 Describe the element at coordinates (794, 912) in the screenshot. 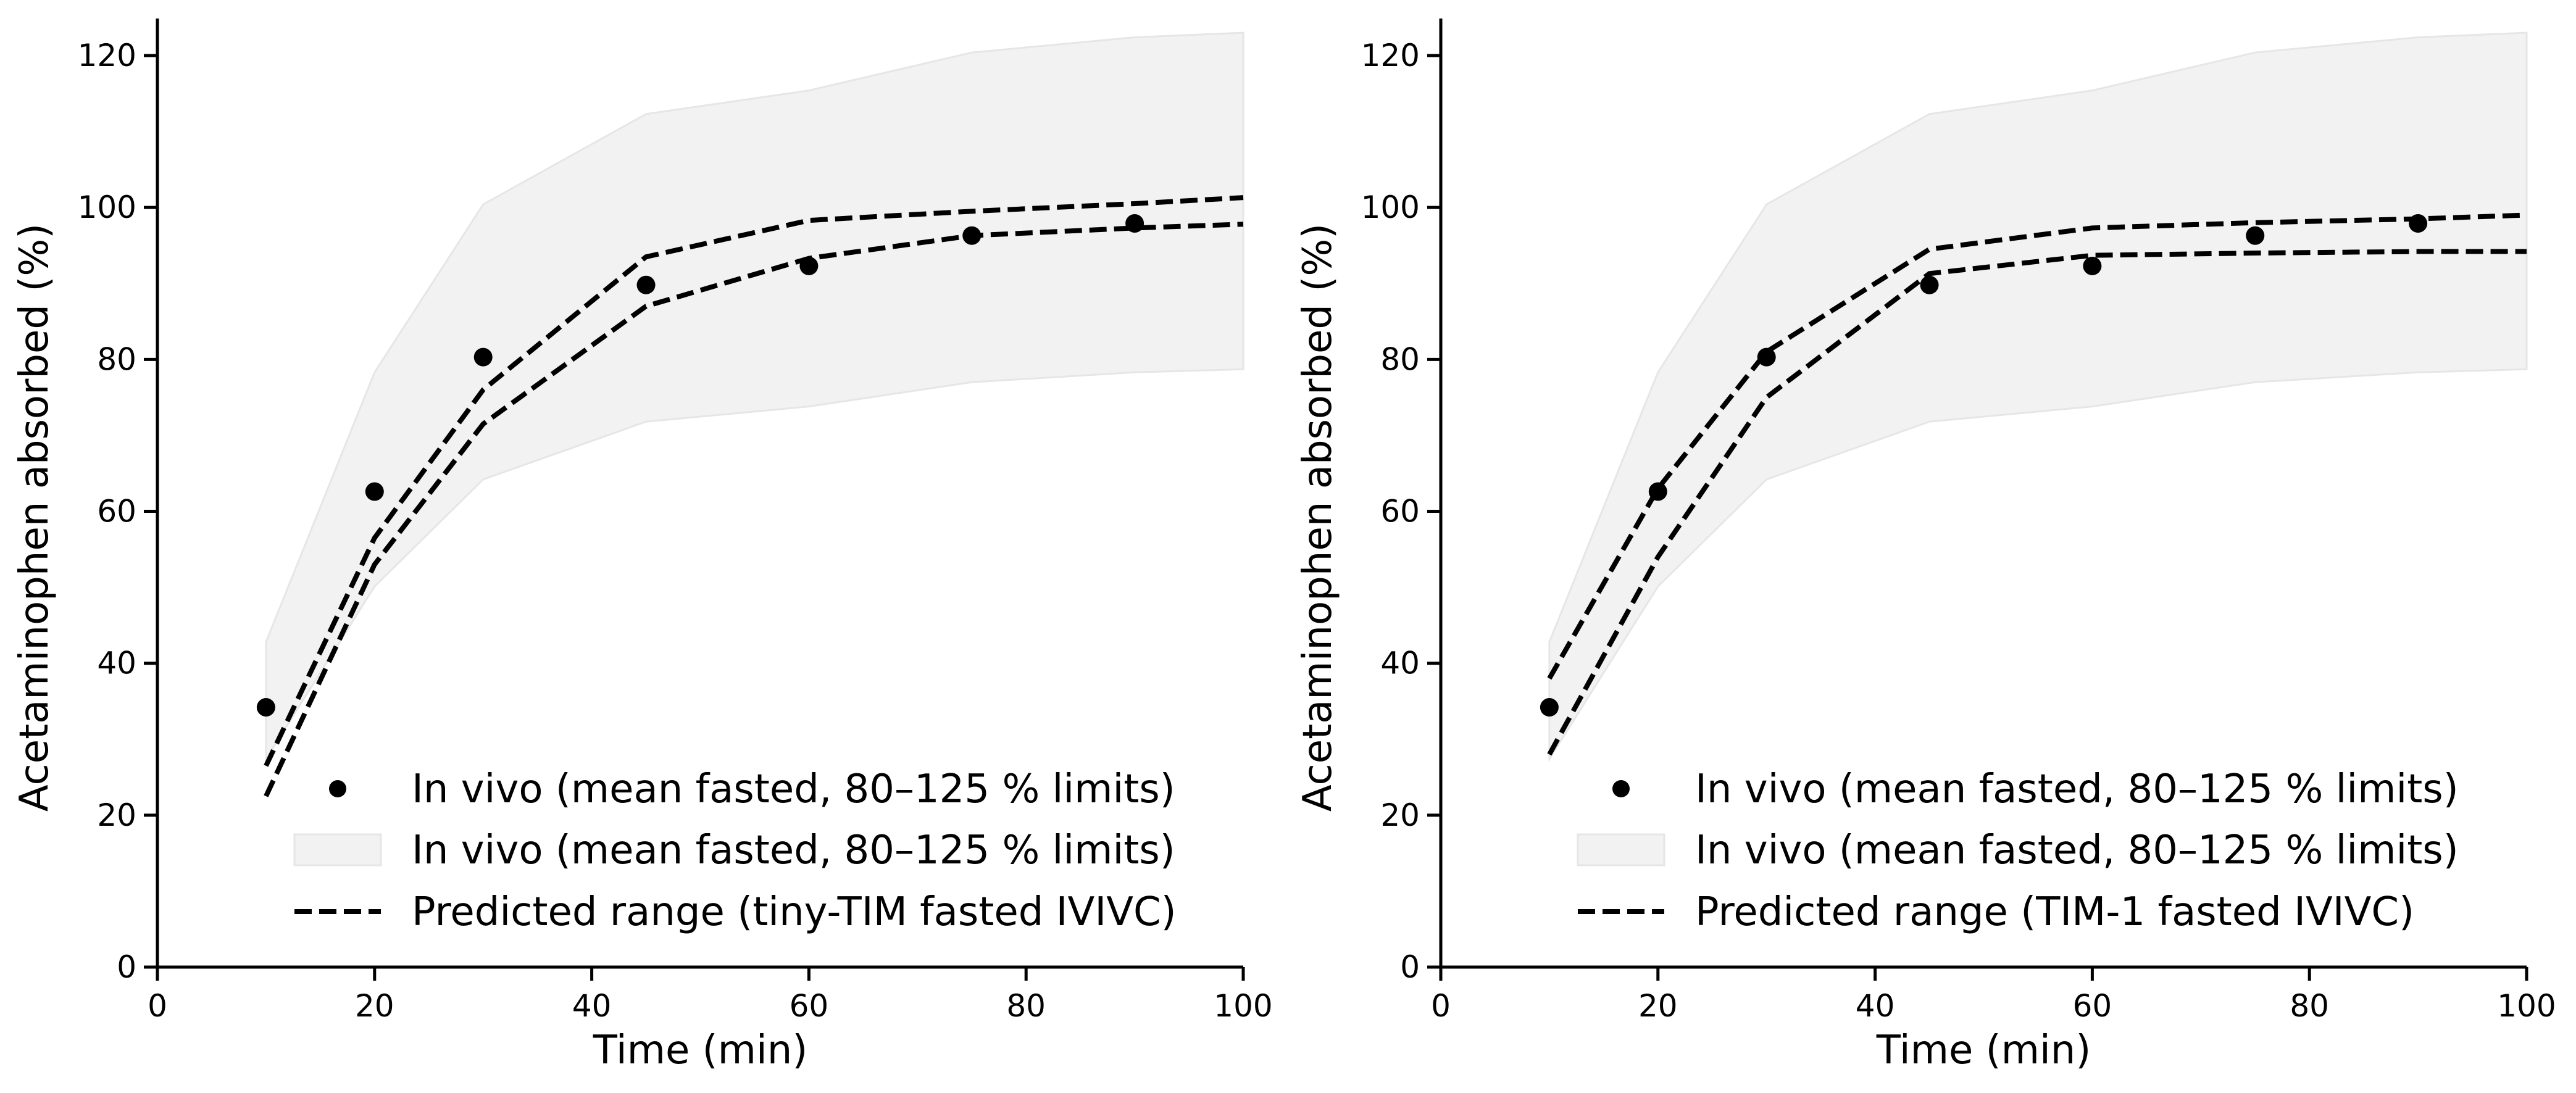

I see `legend-label: Predicted range (tiny-TIM fasted IVIVC)` at that location.